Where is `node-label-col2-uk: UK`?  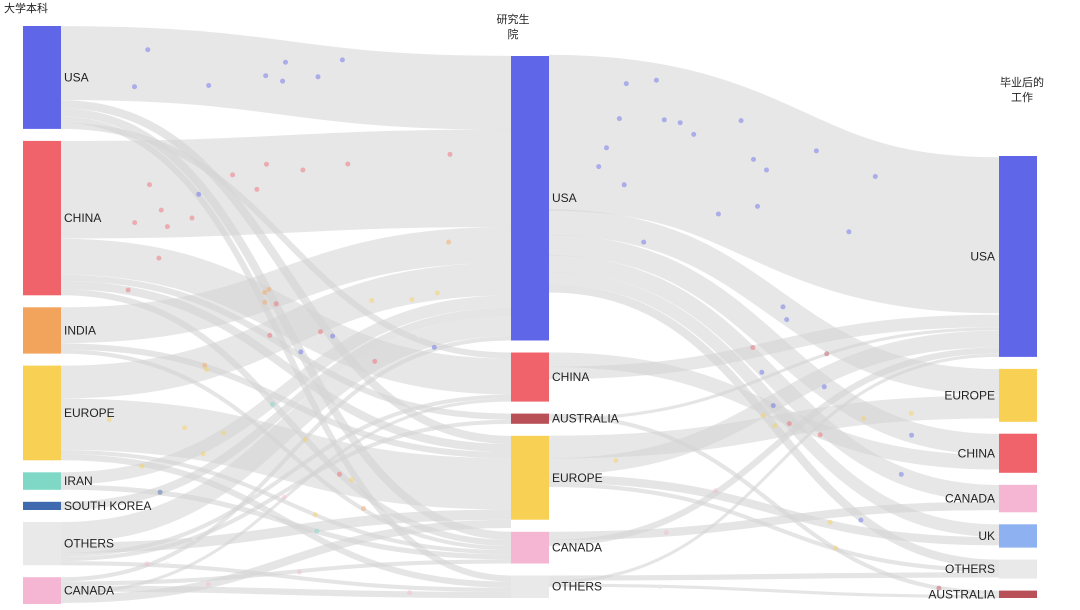 node-label-col2-uk: UK is located at coordinates (986, 536).